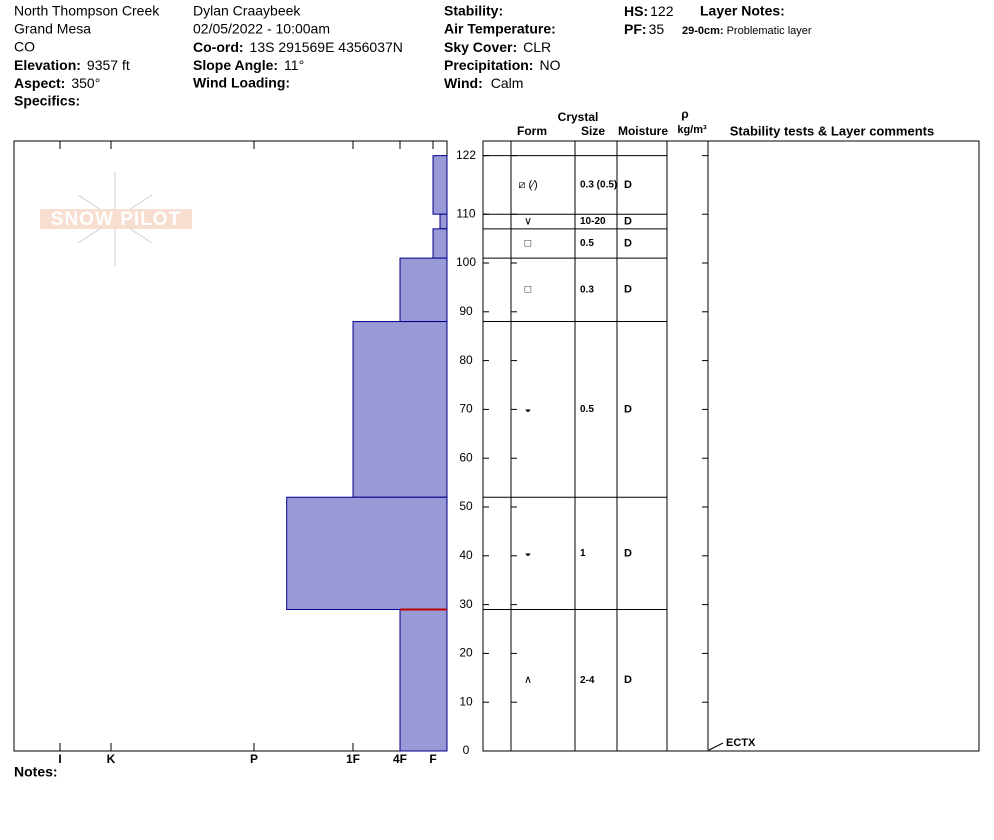 Image resolution: width=994 pixels, height=840 pixels. What do you see at coordinates (108, 65) in the screenshot?
I see `value: 9357 ft` at bounding box center [108, 65].